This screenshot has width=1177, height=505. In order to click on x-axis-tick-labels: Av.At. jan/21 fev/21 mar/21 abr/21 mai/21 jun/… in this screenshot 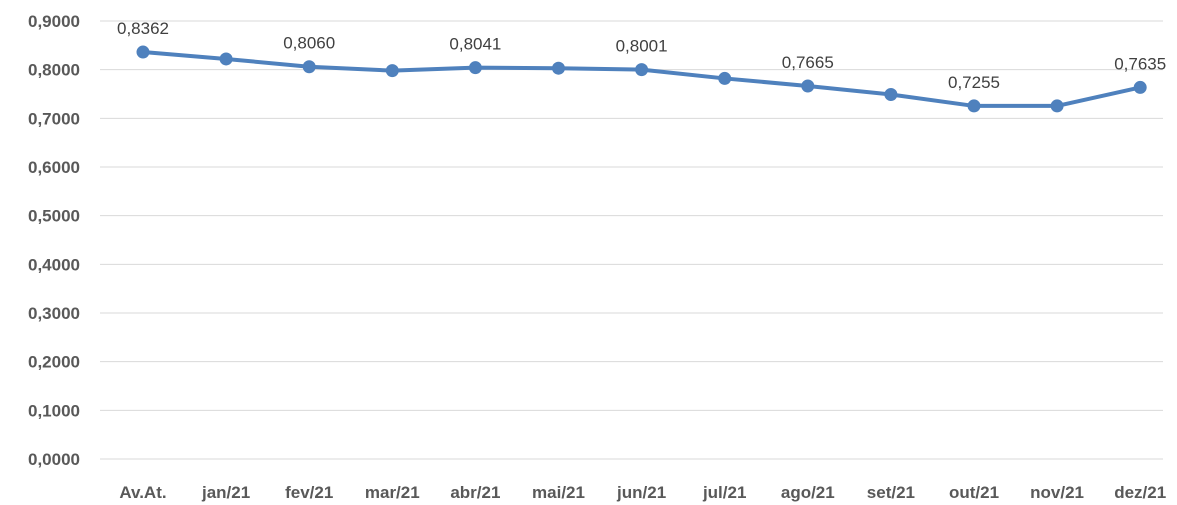, I will do `click(642, 492)`.